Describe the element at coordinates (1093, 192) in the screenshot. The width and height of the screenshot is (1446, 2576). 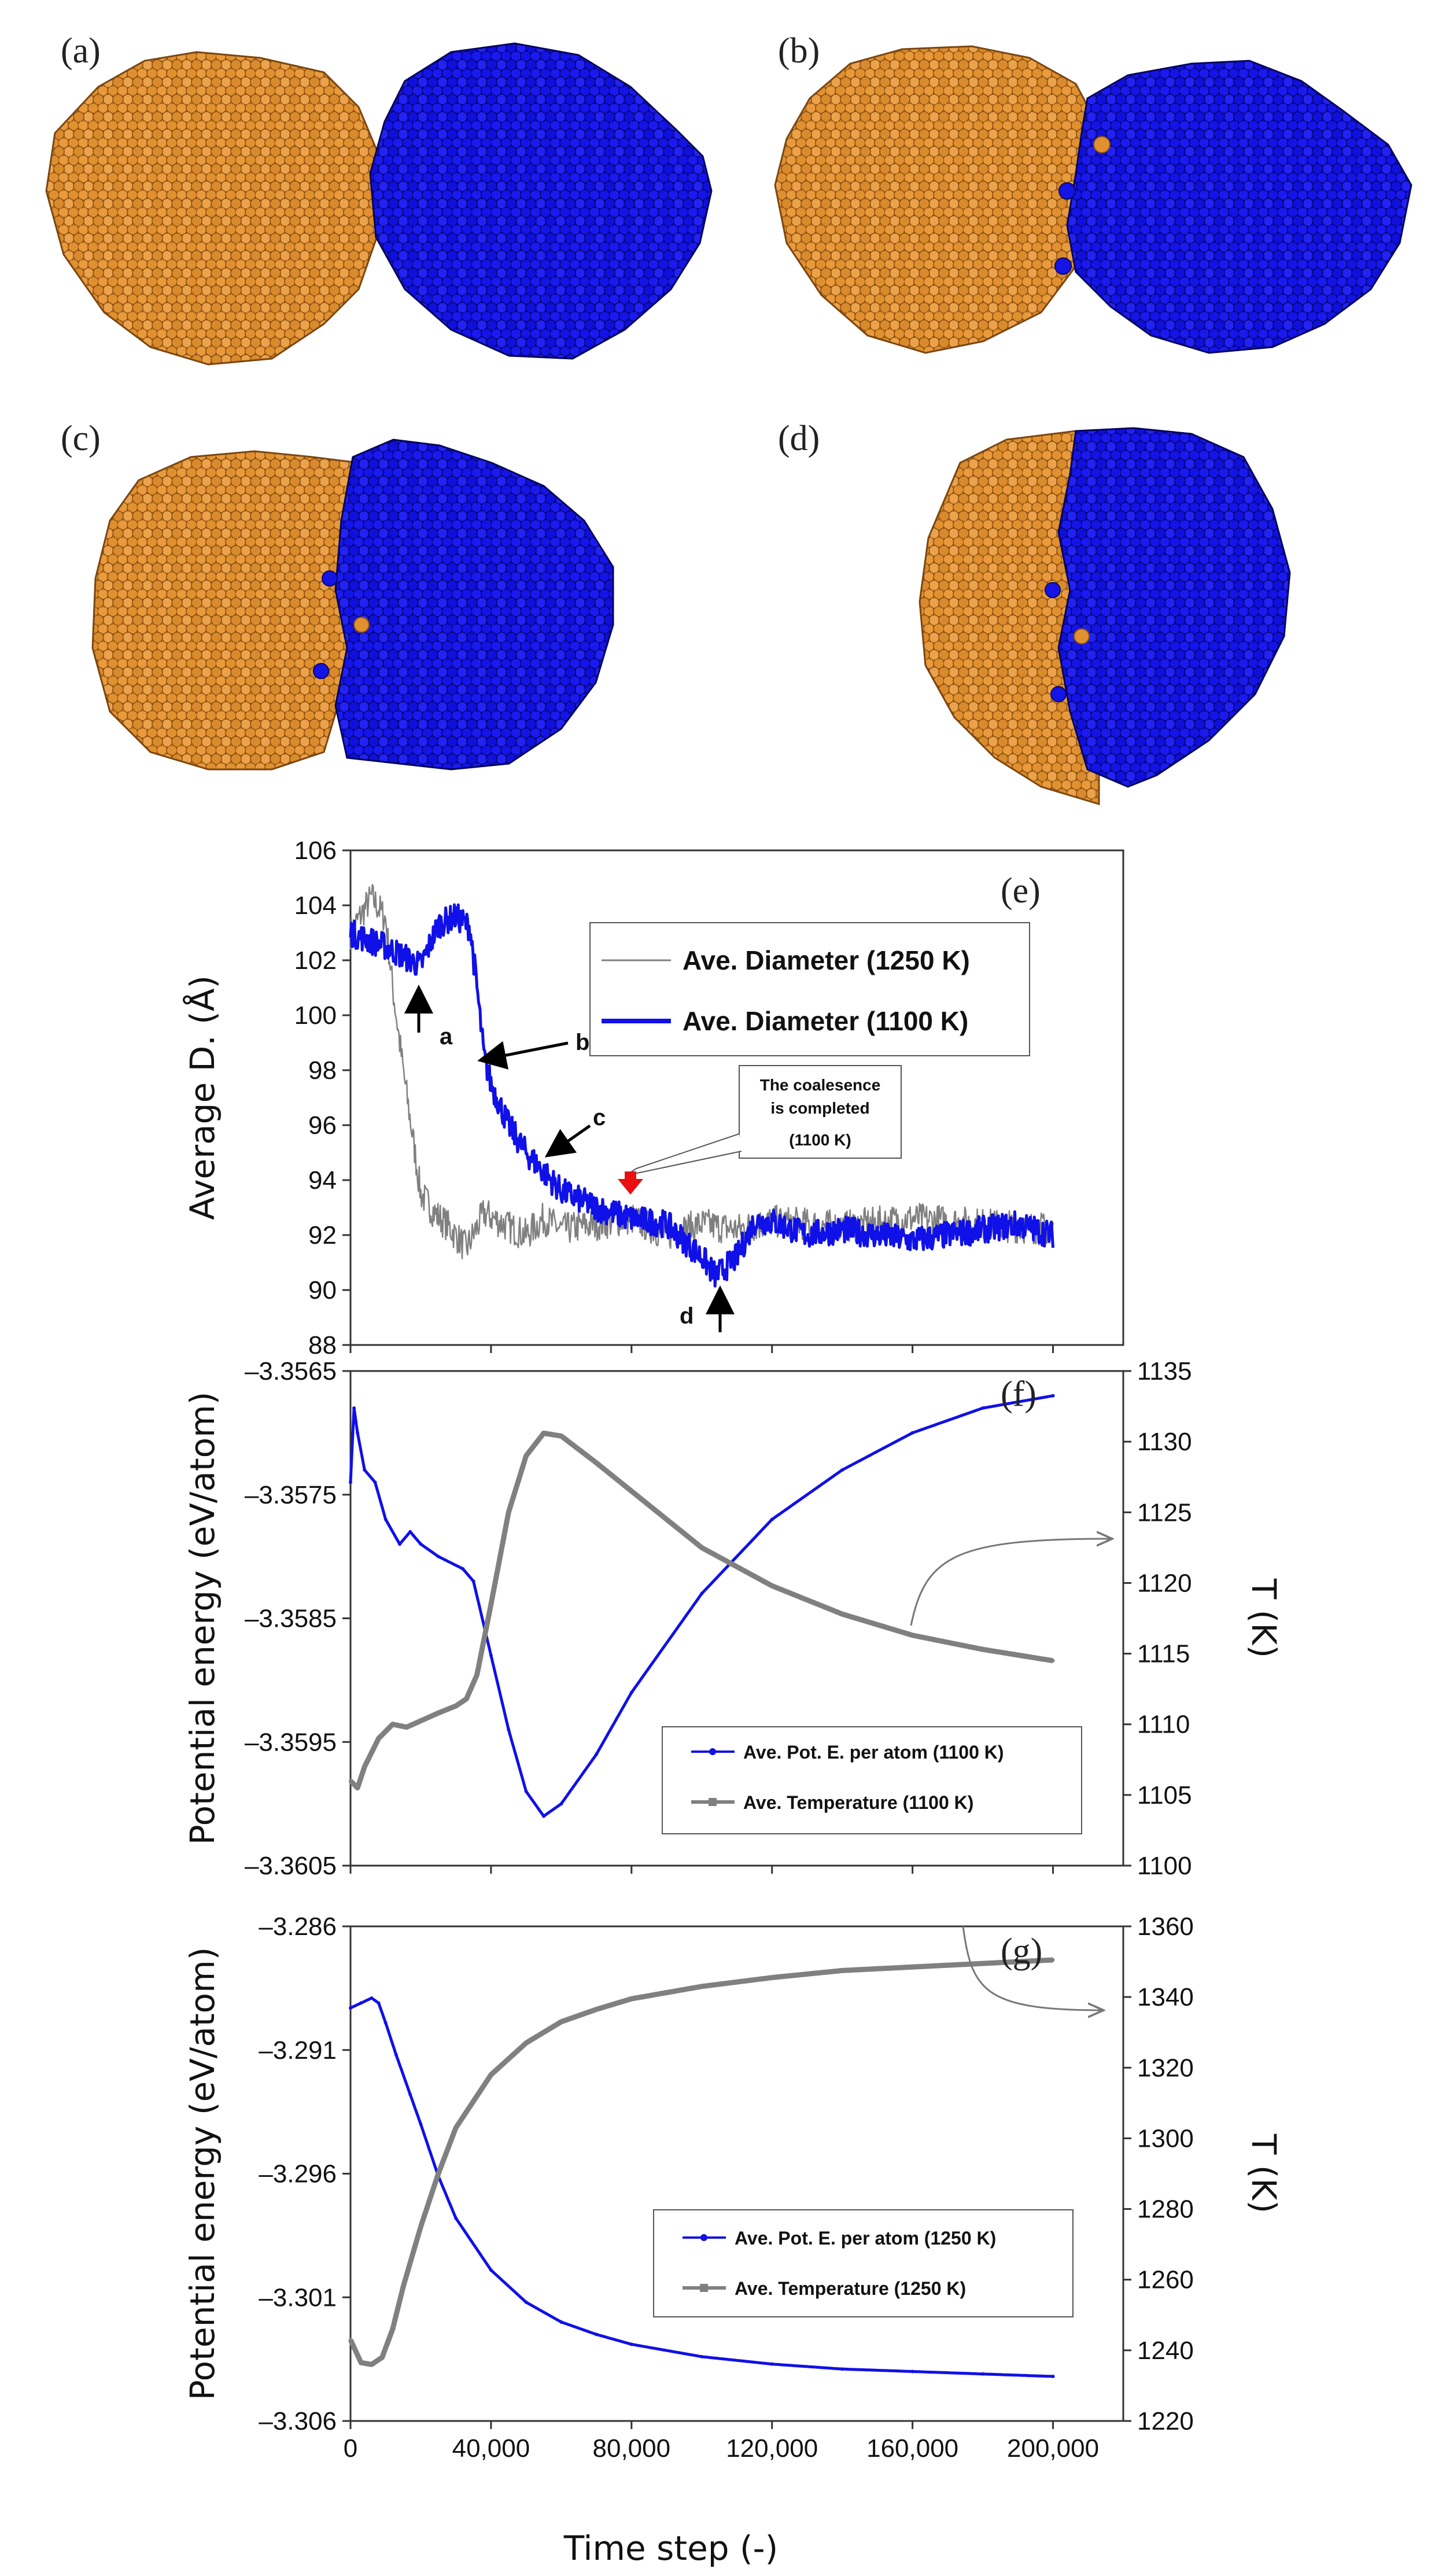
I see `snapshot-b: (b)` at that location.